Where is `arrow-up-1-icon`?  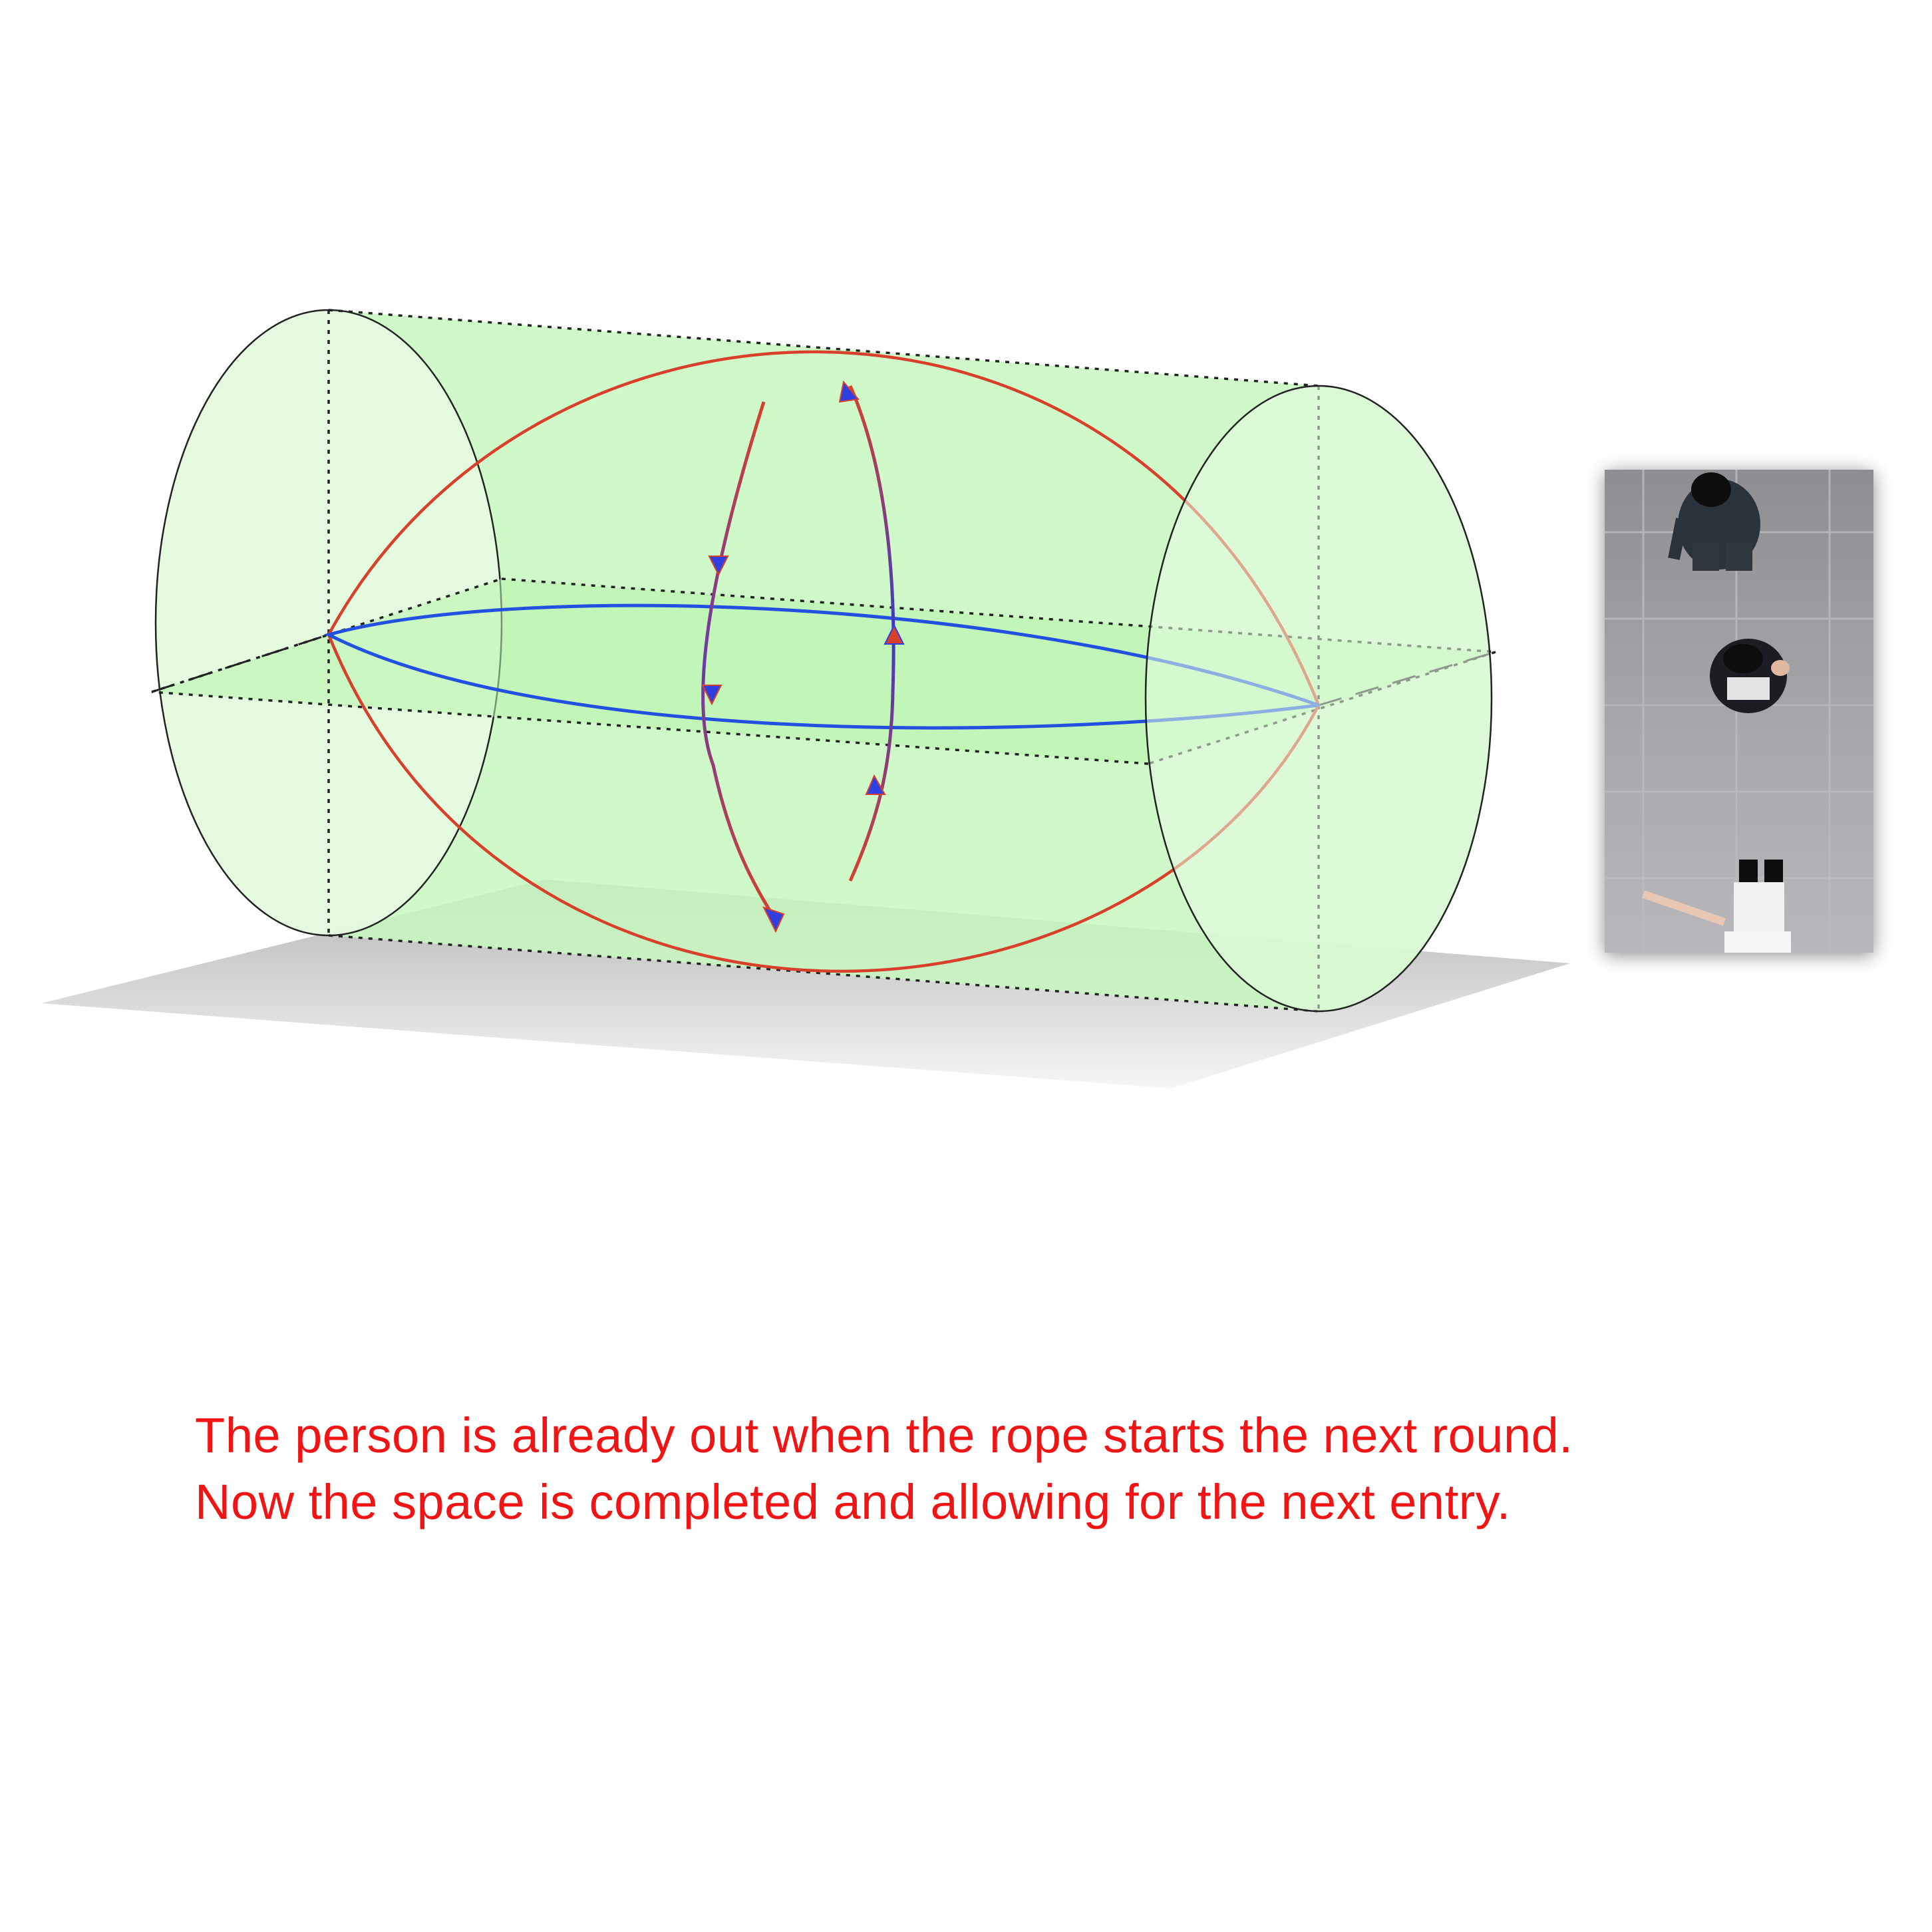 arrow-up-1-icon is located at coordinates (849, 391).